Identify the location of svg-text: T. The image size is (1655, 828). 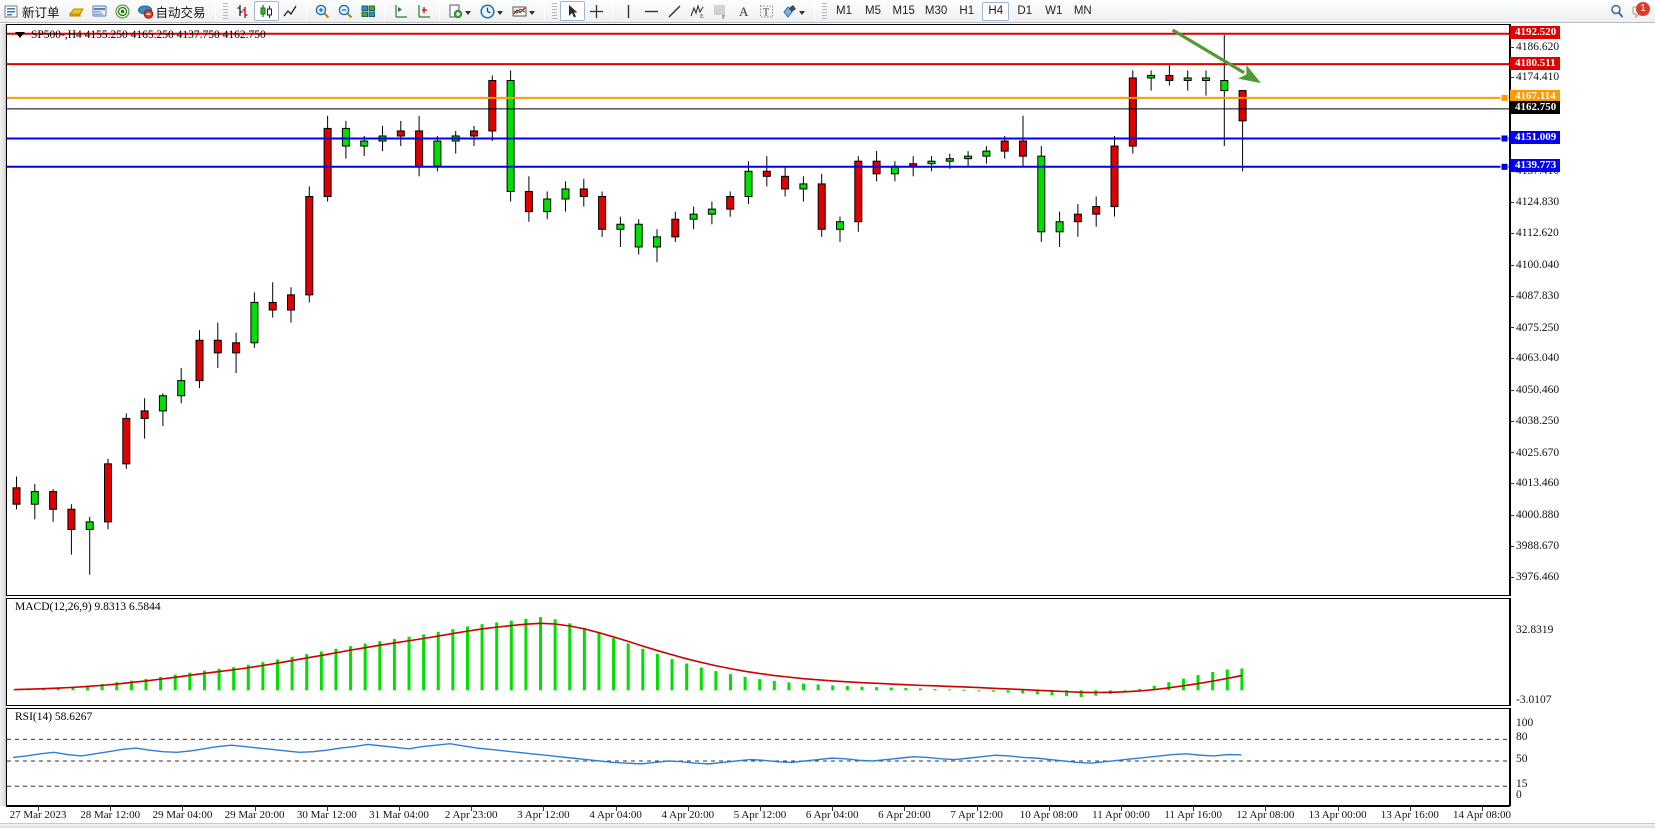
(766, 12).